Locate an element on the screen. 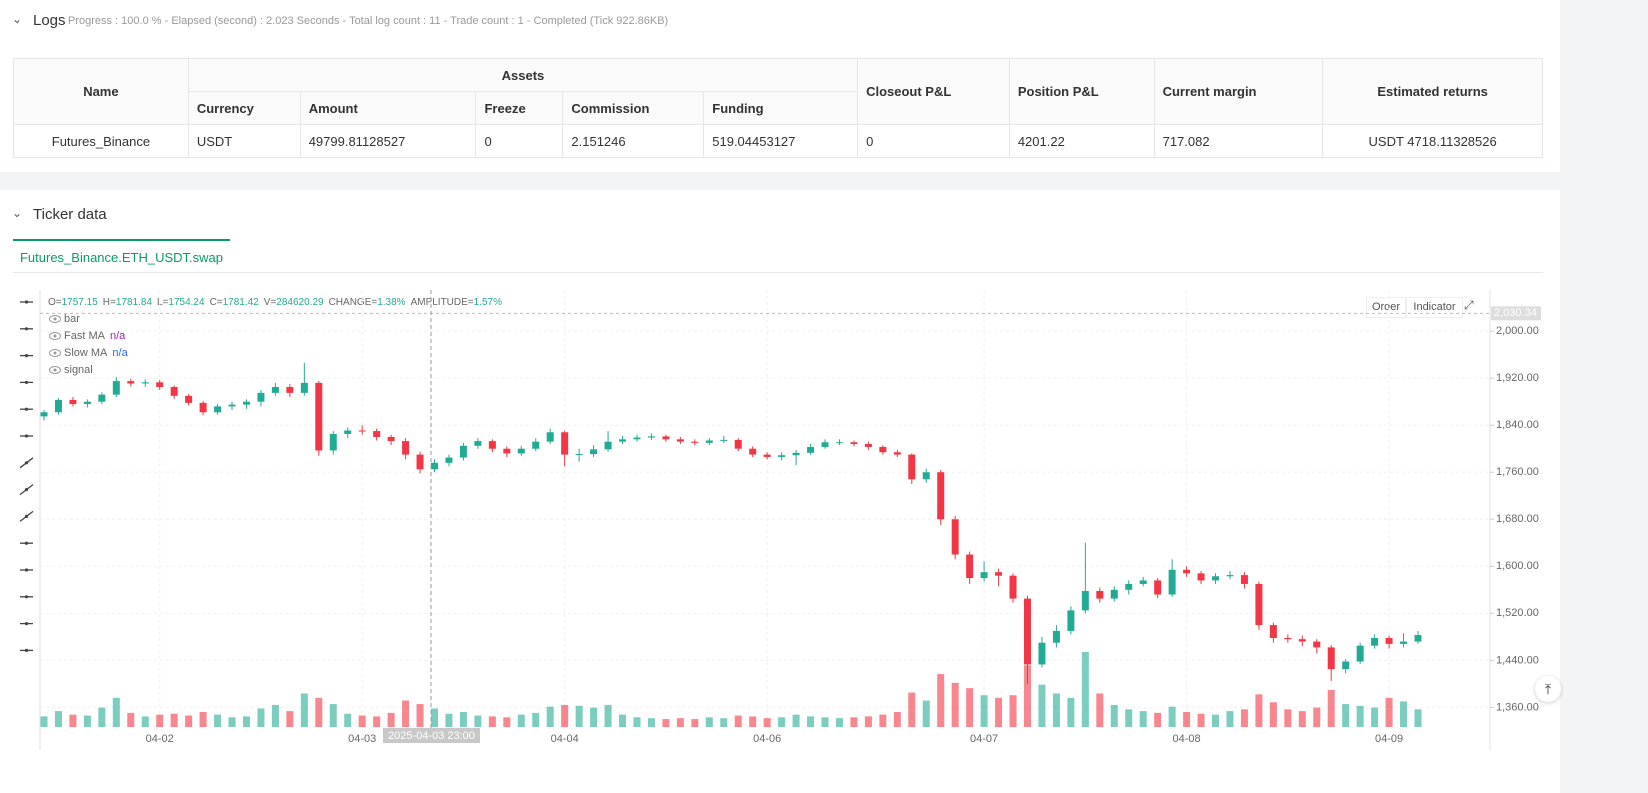  indicator-value: n/a is located at coordinates (120, 353).